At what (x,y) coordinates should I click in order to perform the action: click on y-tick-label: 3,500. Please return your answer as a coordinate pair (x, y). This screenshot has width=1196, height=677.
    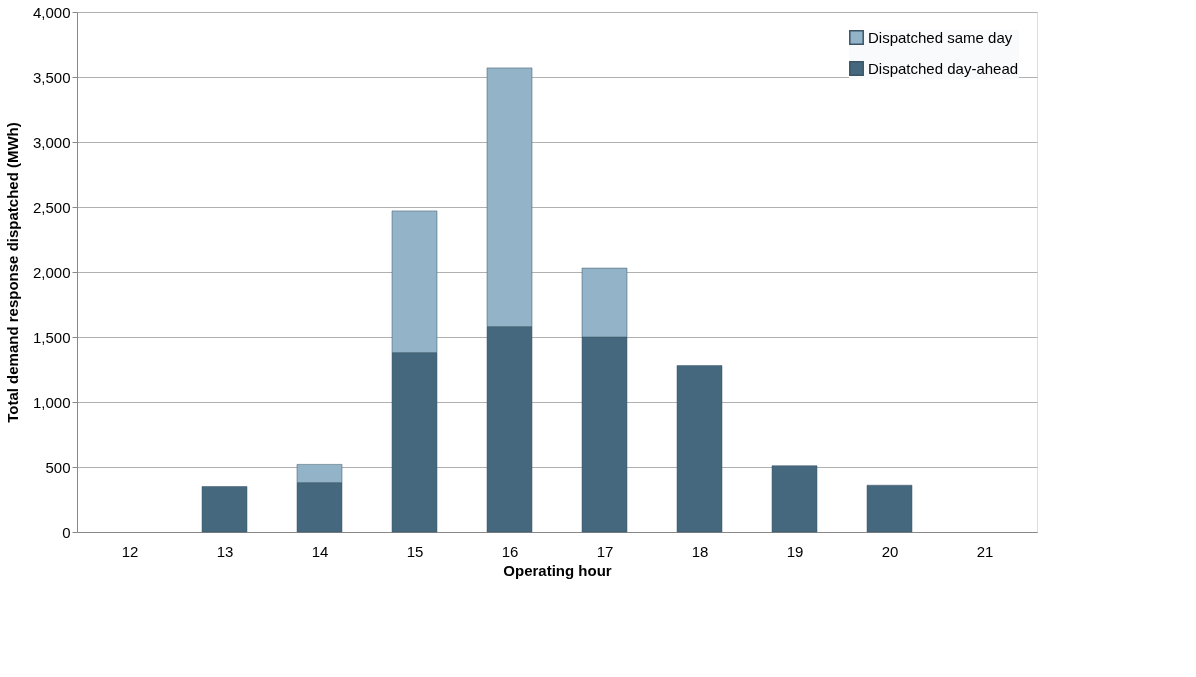
    Looking at the image, I should click on (51, 77).